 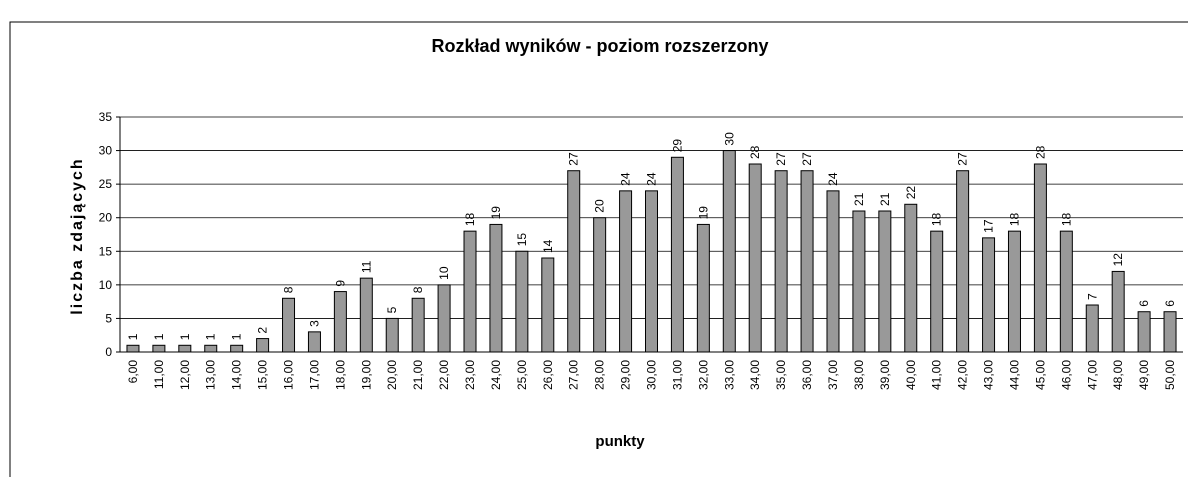 I want to click on y-tick-label: 10, so click(x=106, y=285).